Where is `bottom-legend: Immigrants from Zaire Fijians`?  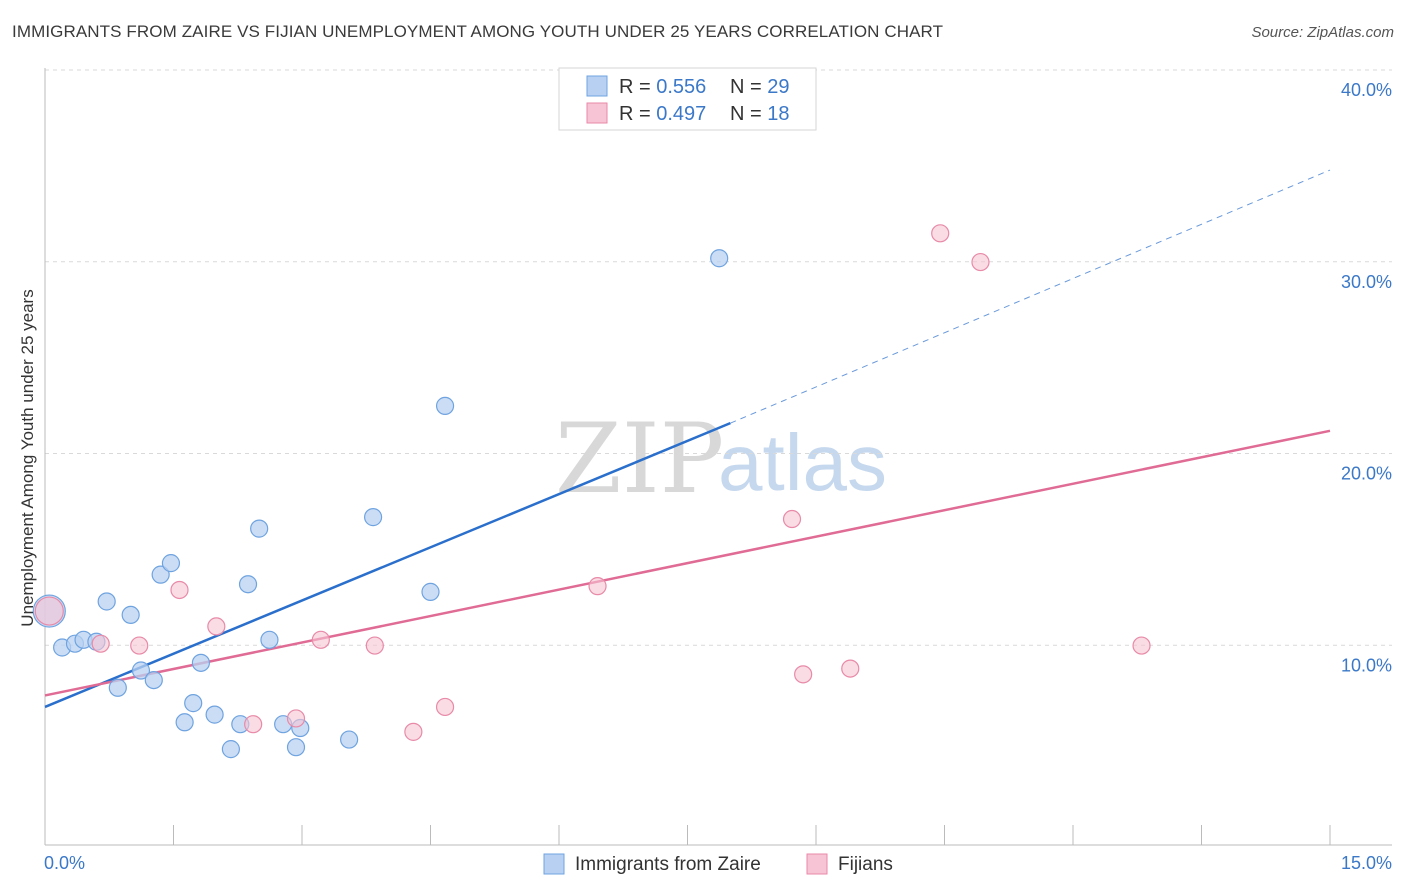
bottom-legend: Immigrants from Zaire Fijians is located at coordinates (718, 864).